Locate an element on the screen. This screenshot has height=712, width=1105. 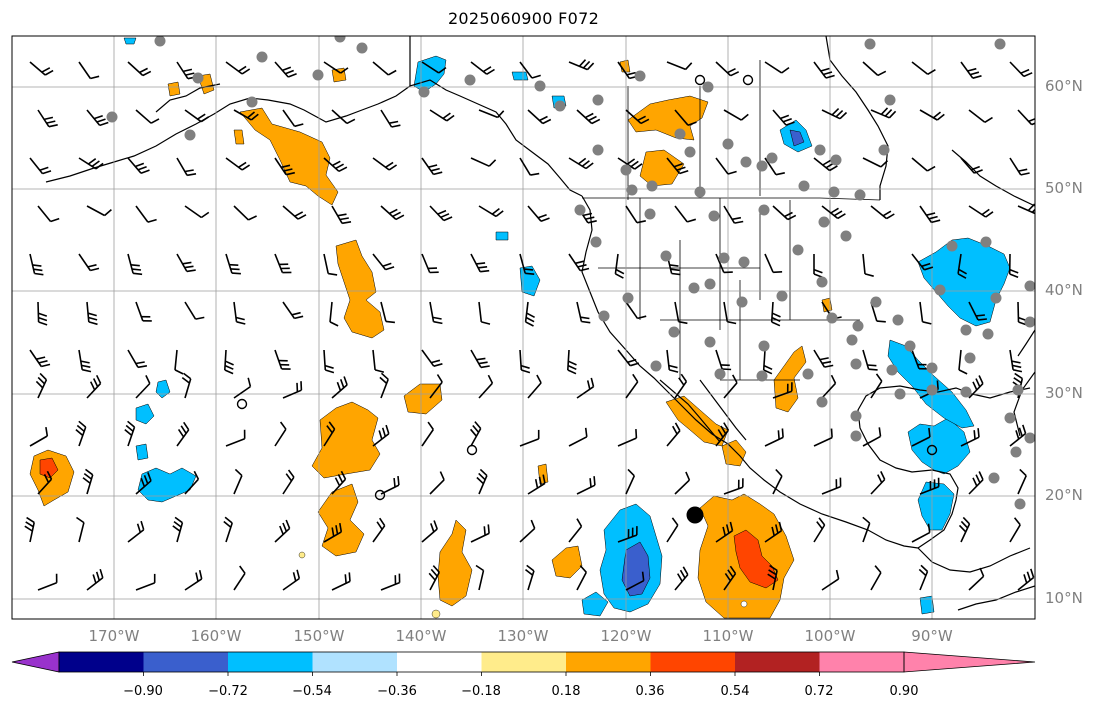
colorbar-segment is located at coordinates (270, 662).